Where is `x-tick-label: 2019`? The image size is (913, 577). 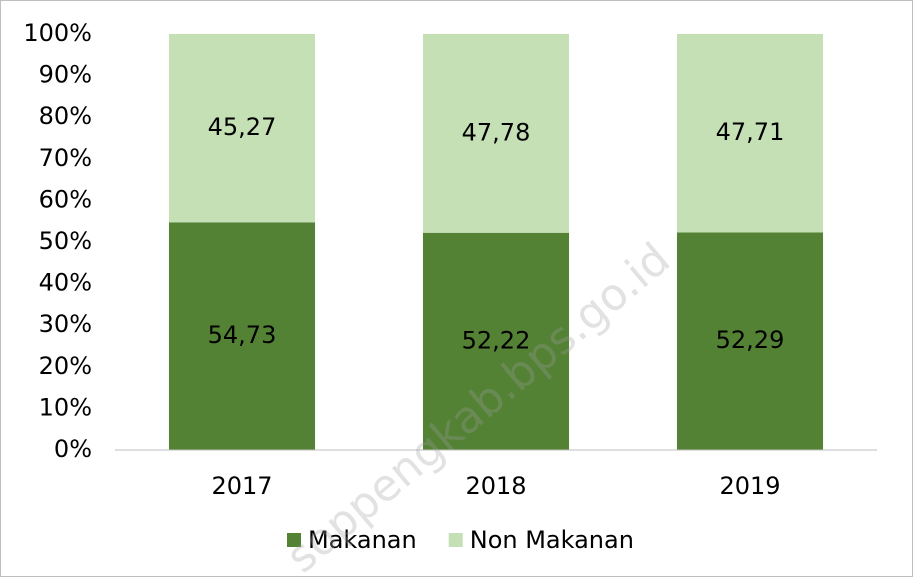
x-tick-label: 2019 is located at coordinates (749, 486).